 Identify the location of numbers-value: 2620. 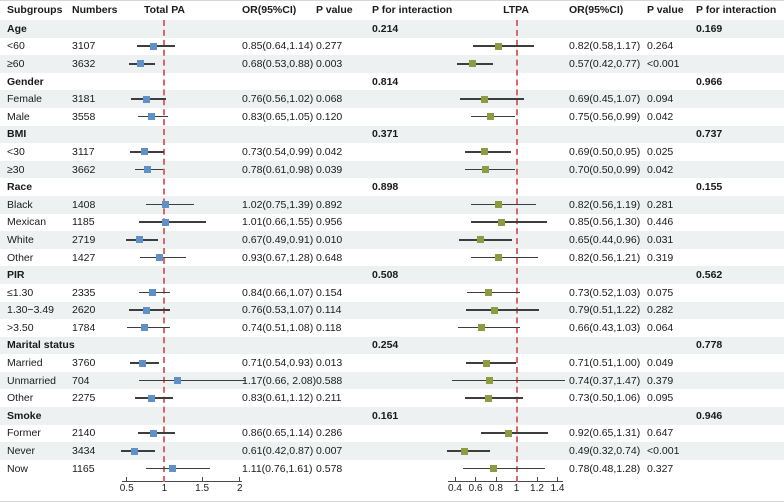
(84, 310).